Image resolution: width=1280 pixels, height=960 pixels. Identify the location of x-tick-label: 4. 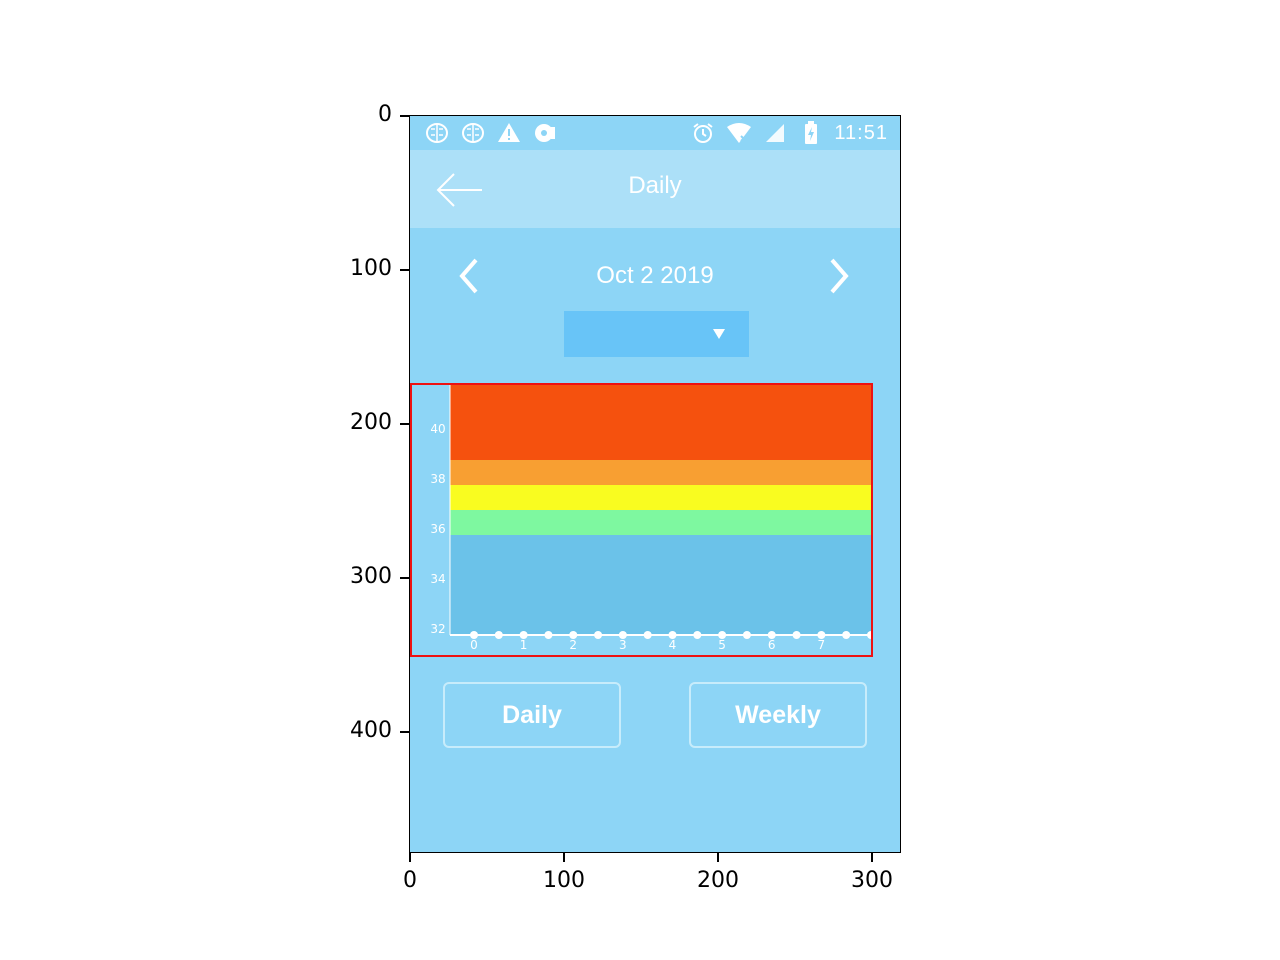
(673, 645).